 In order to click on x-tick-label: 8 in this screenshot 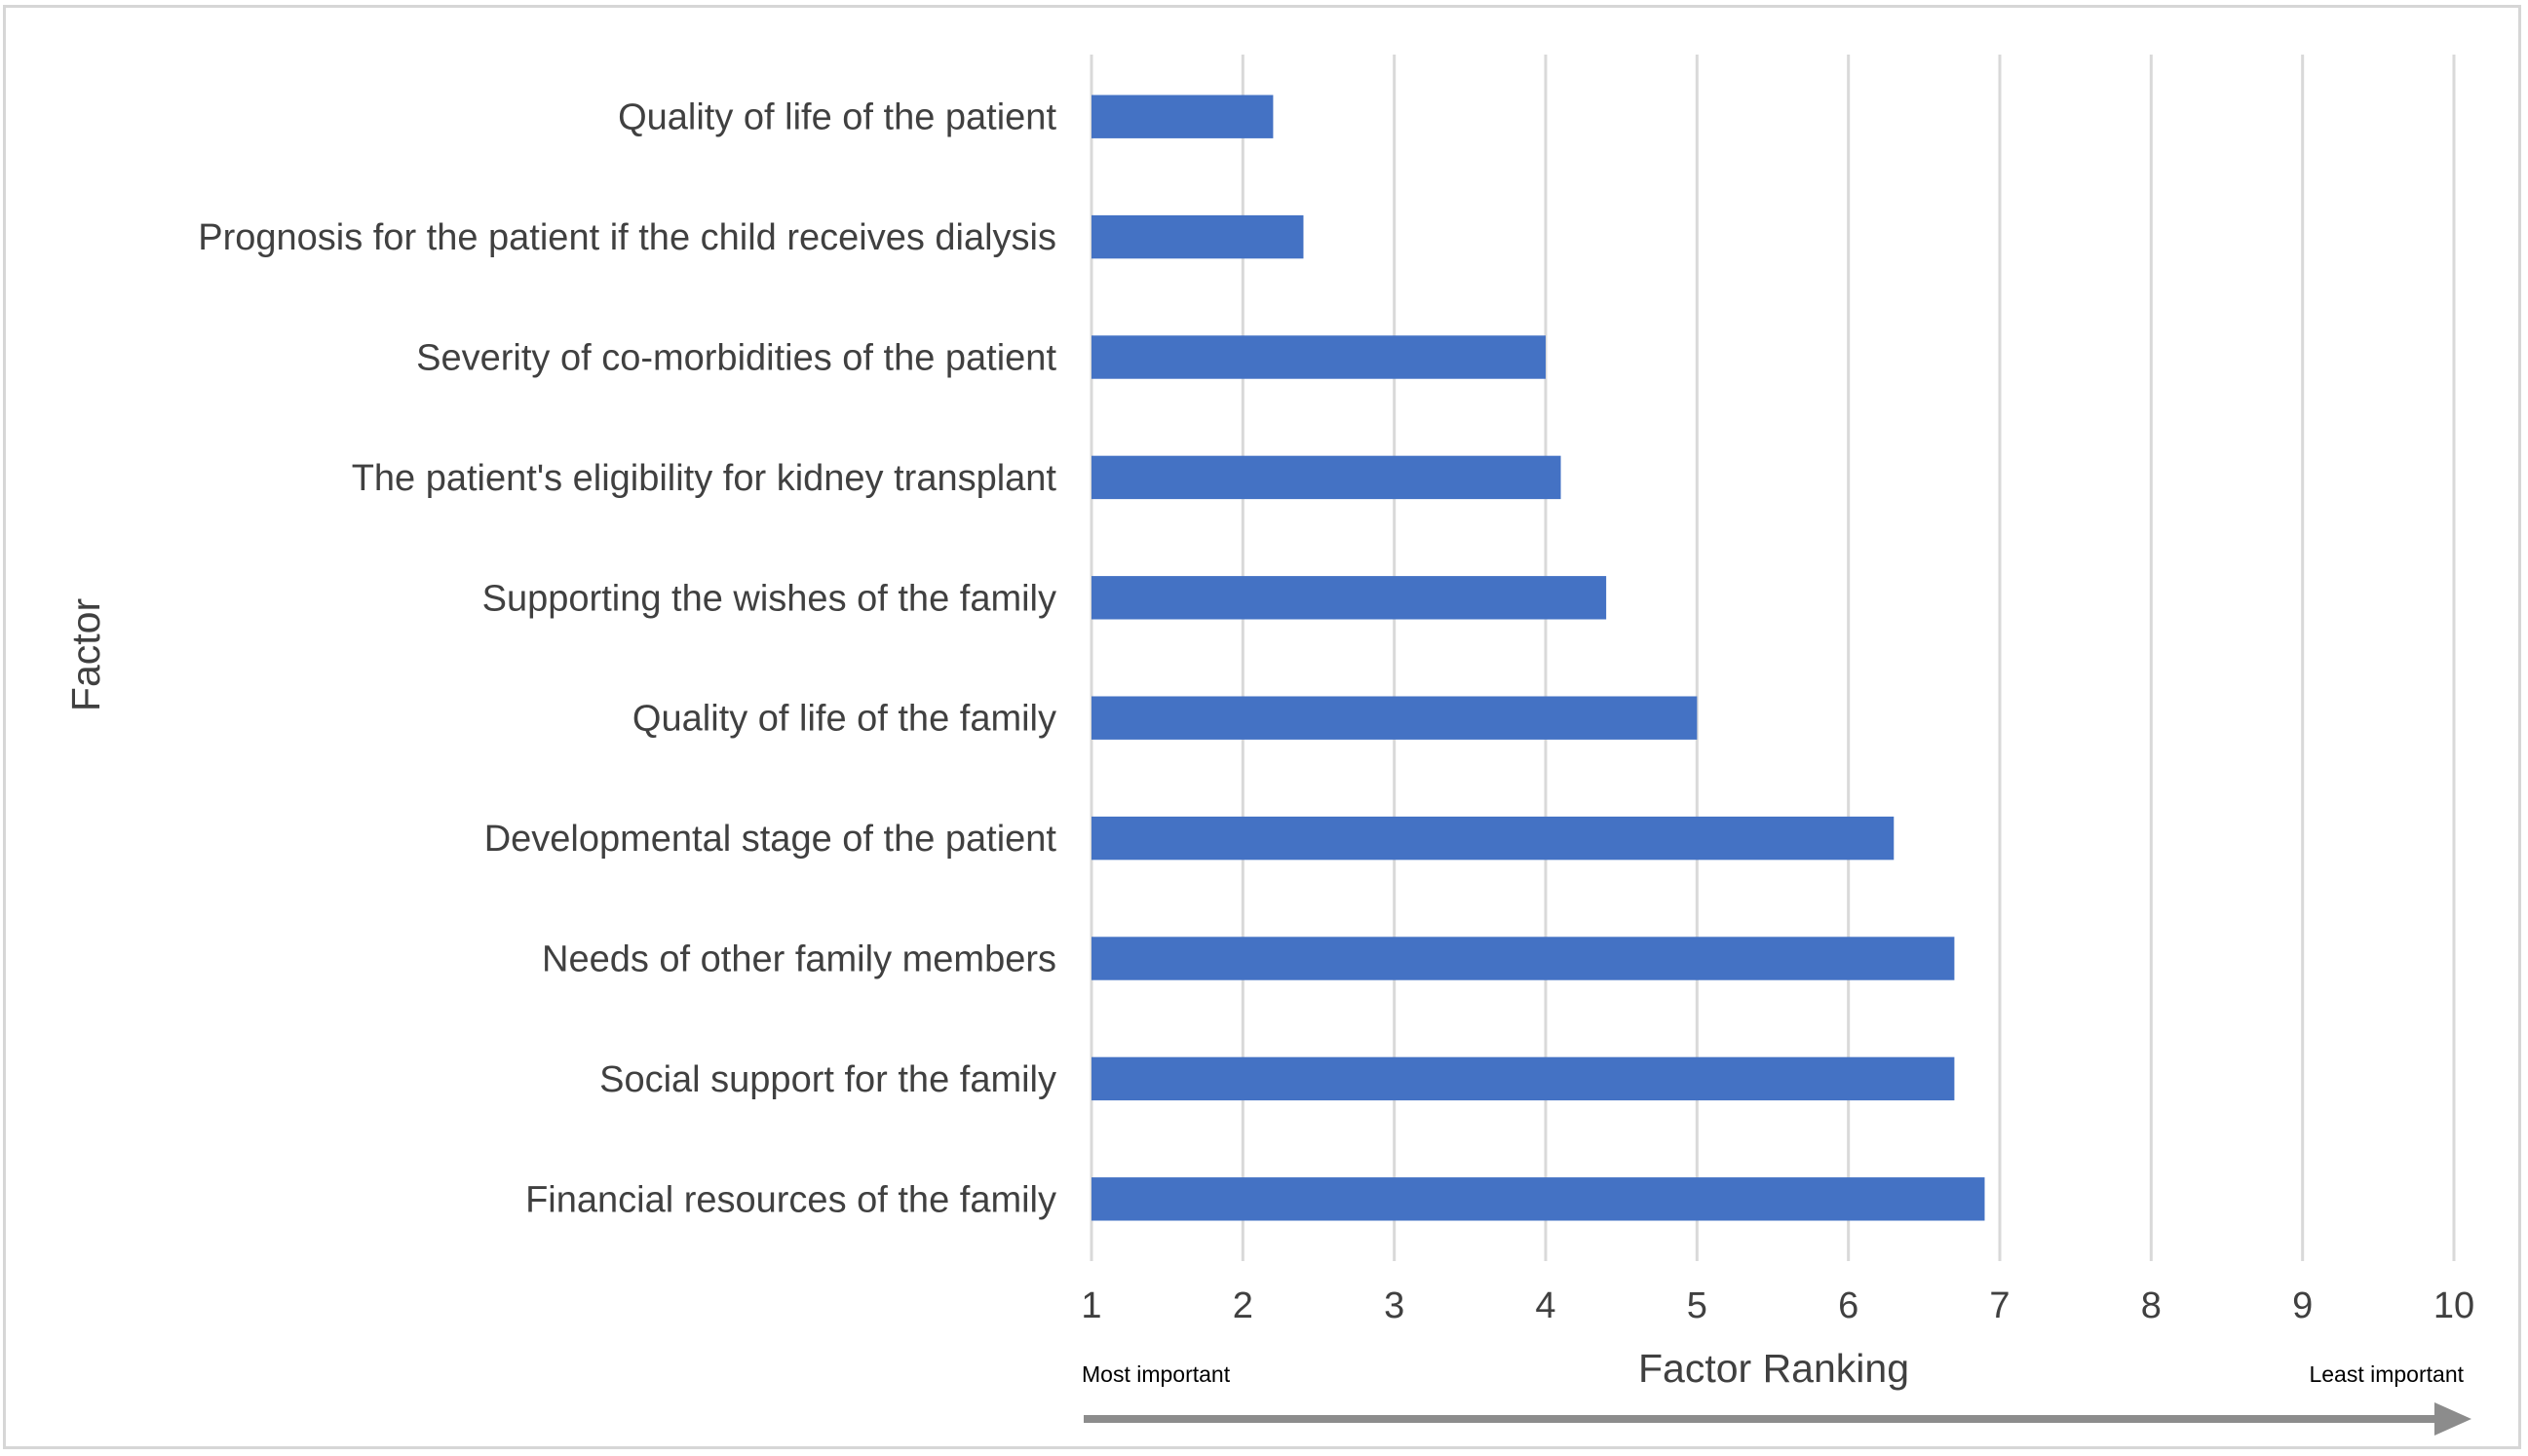, I will do `click(2151, 1305)`.